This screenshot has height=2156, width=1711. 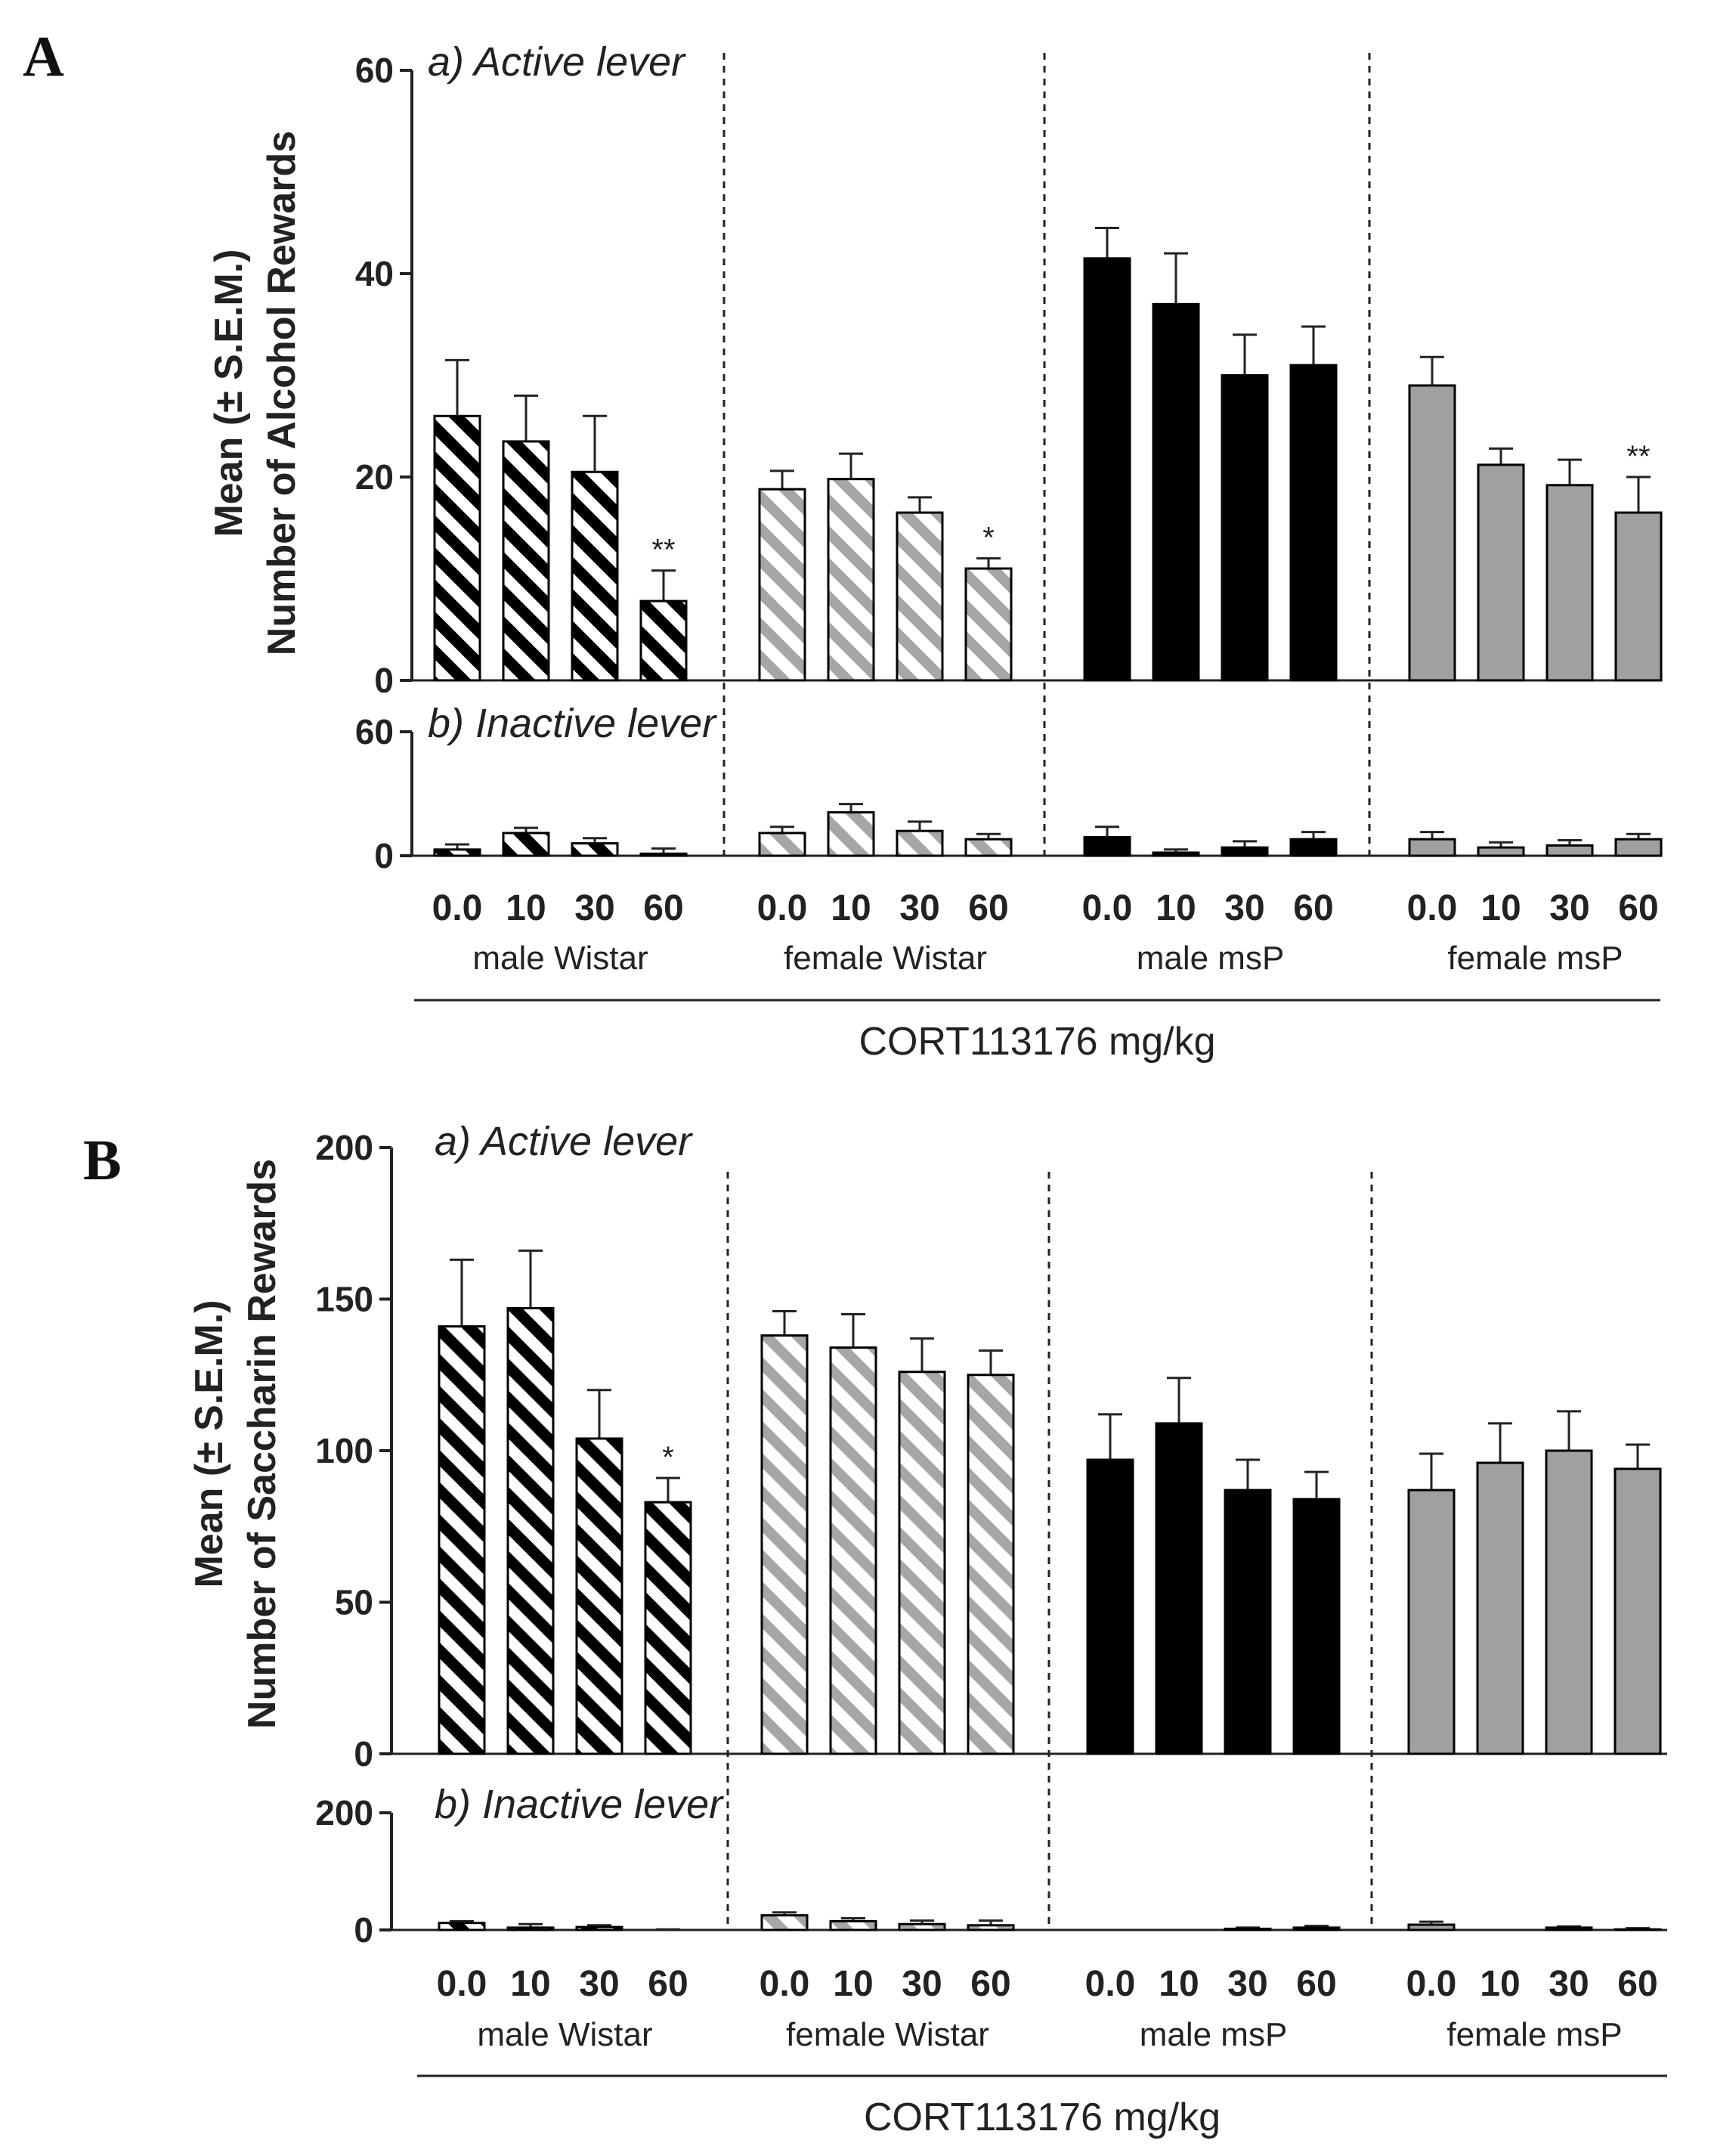 I want to click on x-axis-label: CORT113176 mg/kg, so click(x=1037, y=1042).